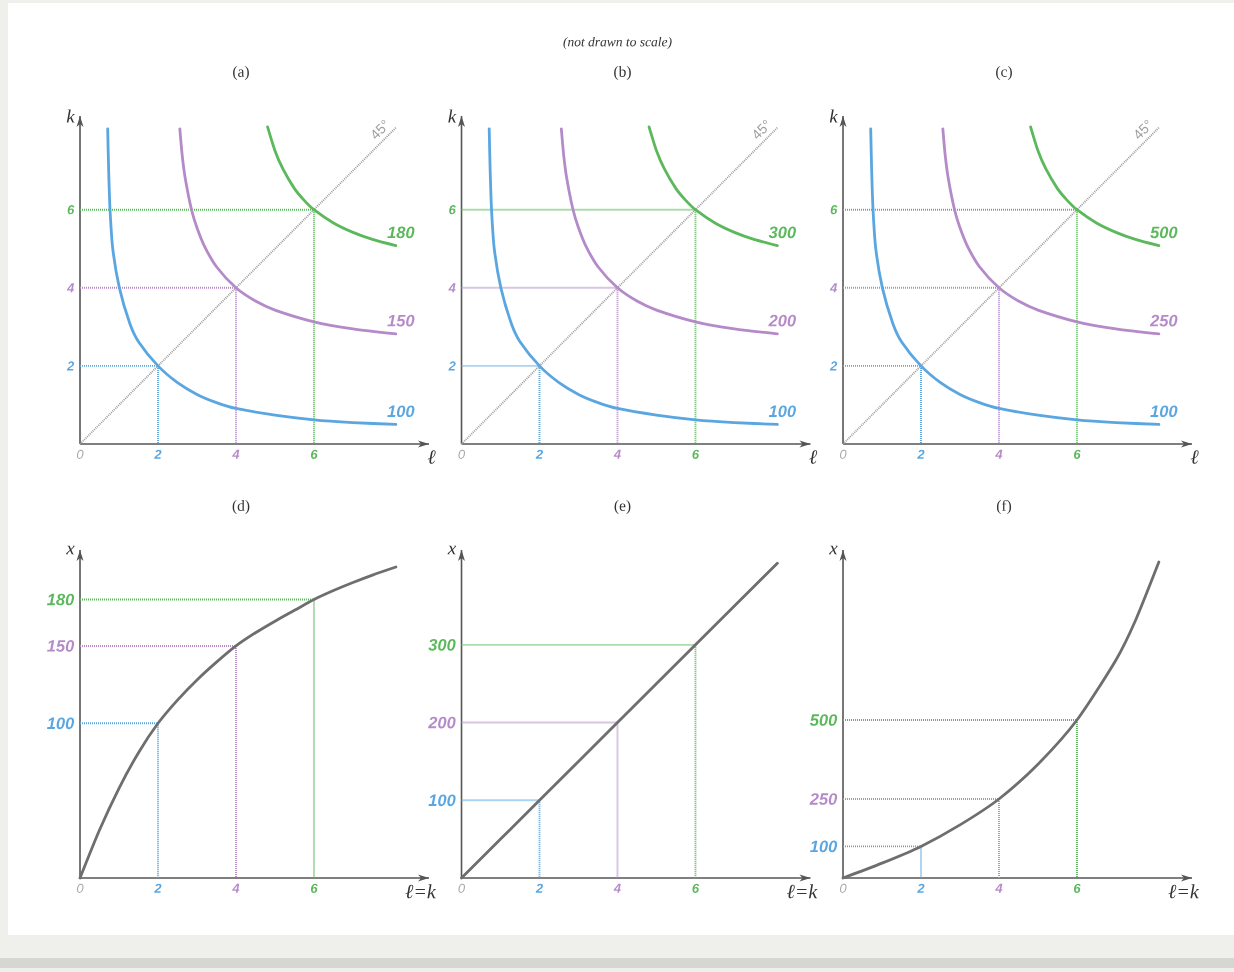  I want to click on chart-title: (b), so click(622, 73).